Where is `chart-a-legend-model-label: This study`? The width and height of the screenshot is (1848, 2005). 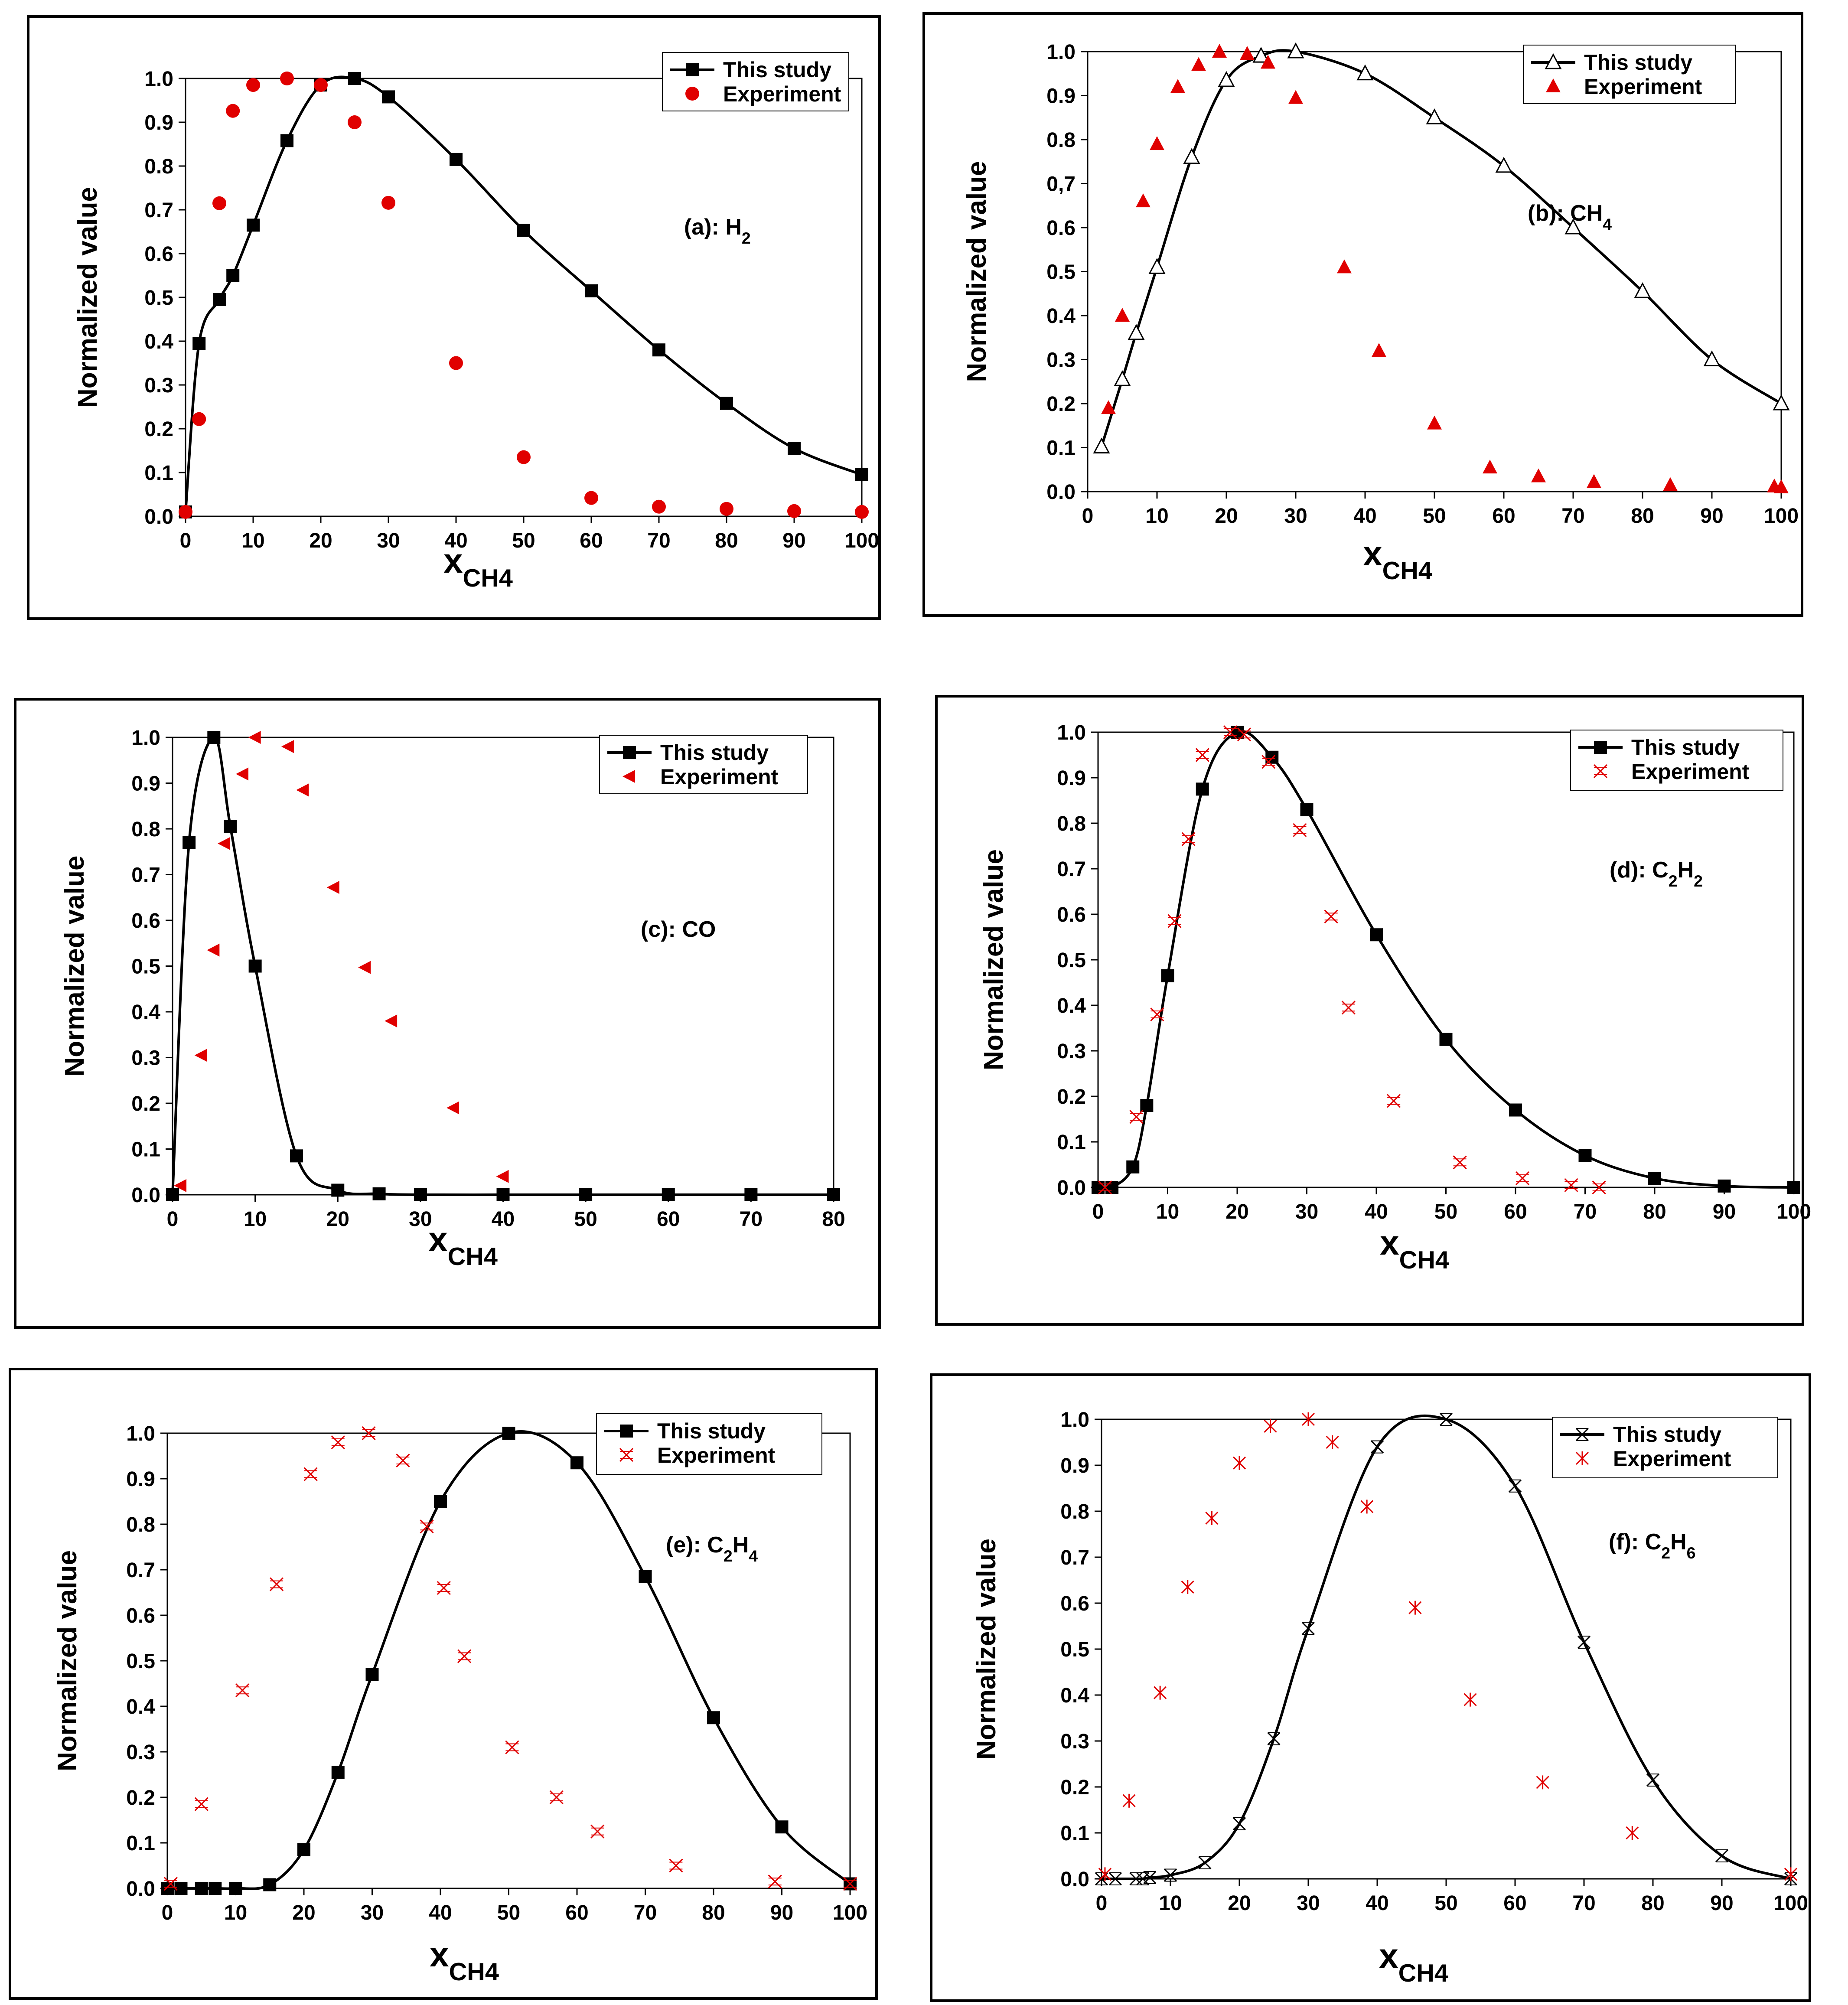
chart-a-legend-model-label: This study is located at coordinates (777, 70).